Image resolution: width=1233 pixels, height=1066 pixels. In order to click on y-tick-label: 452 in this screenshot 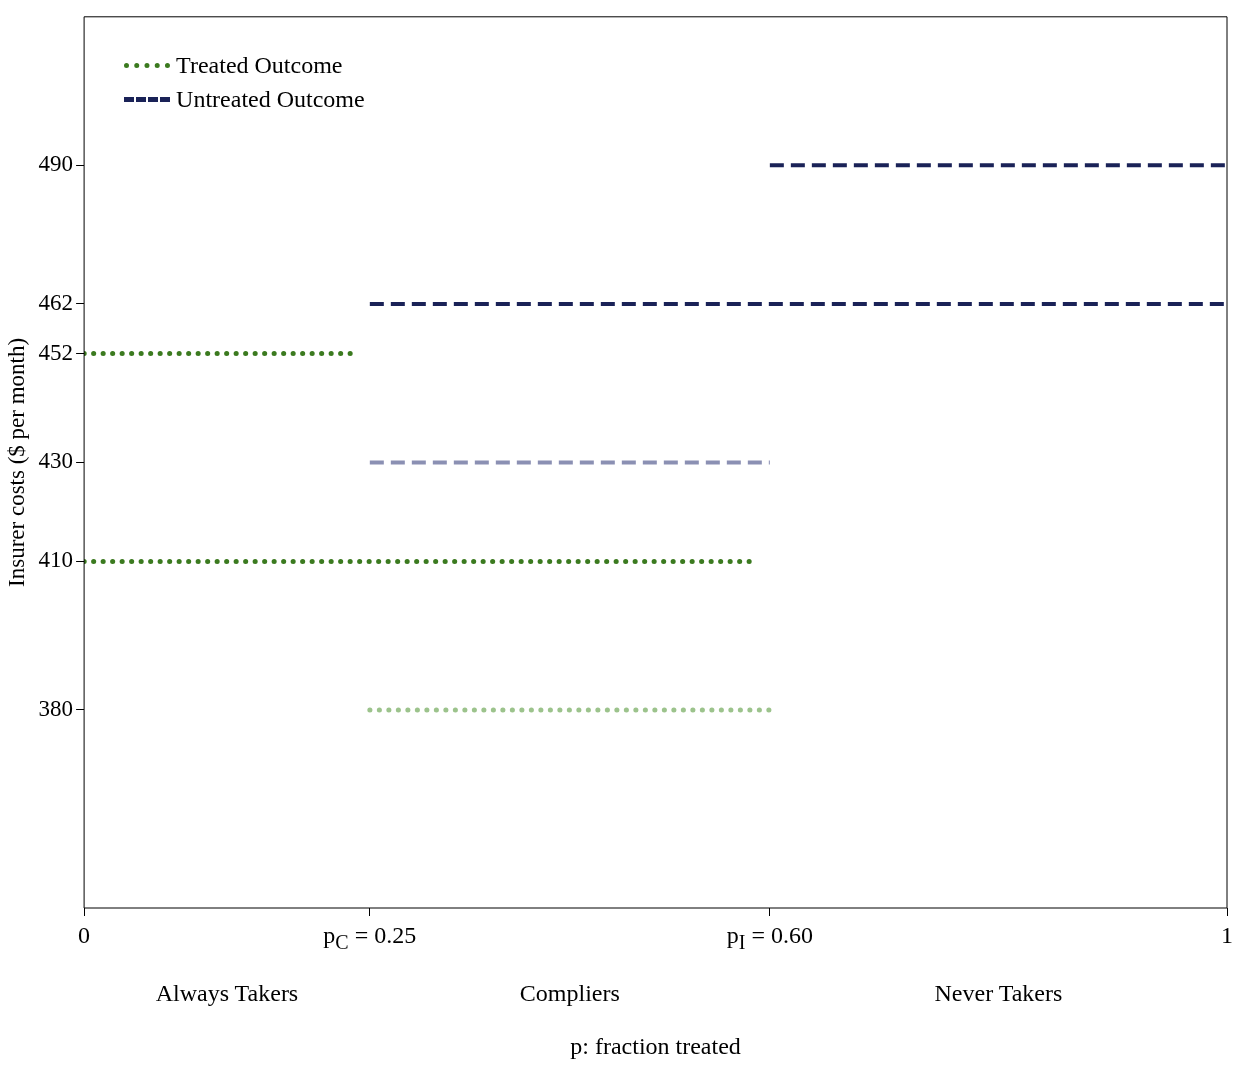, I will do `click(56, 352)`.